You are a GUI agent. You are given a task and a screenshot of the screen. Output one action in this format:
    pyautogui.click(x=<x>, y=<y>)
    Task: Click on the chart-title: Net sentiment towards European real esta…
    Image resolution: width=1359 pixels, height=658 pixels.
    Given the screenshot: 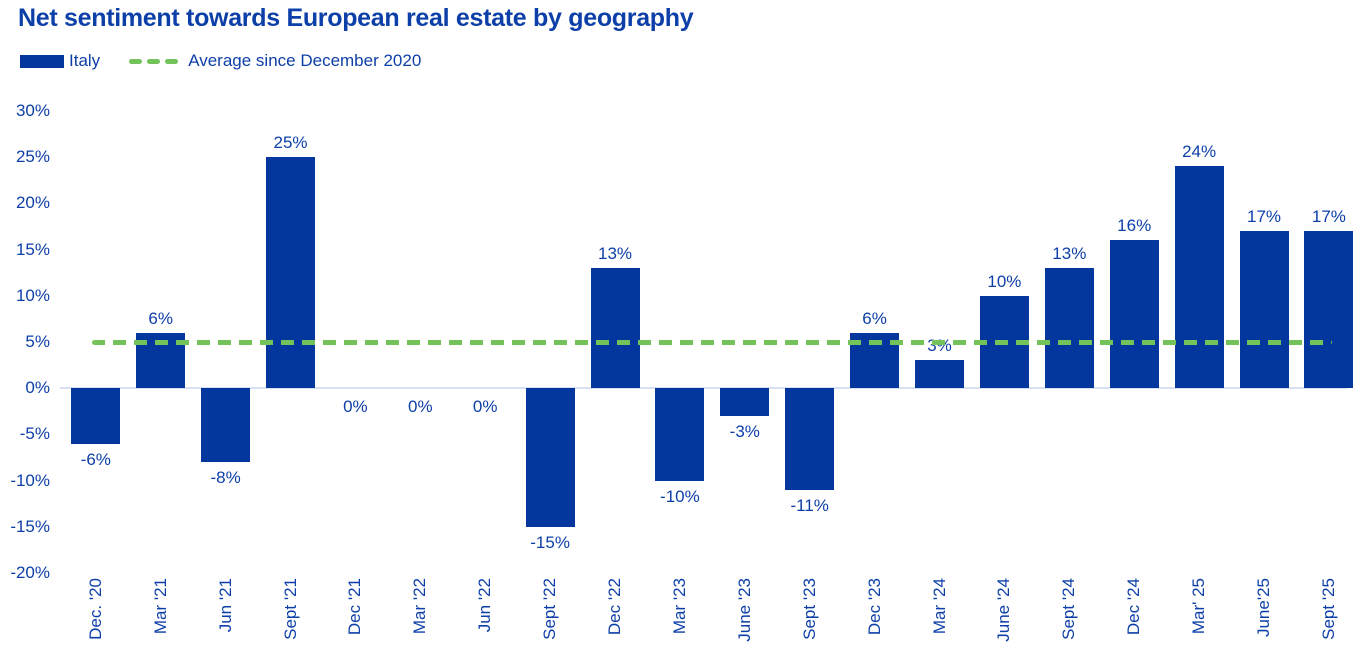 What is the action you would take?
    pyautogui.click(x=356, y=18)
    